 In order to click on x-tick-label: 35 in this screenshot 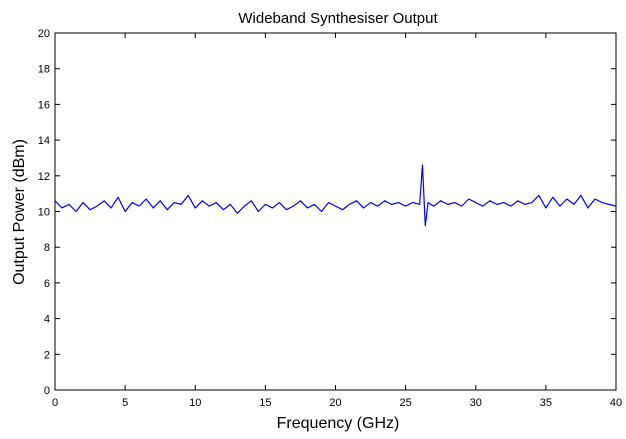, I will do `click(546, 403)`.